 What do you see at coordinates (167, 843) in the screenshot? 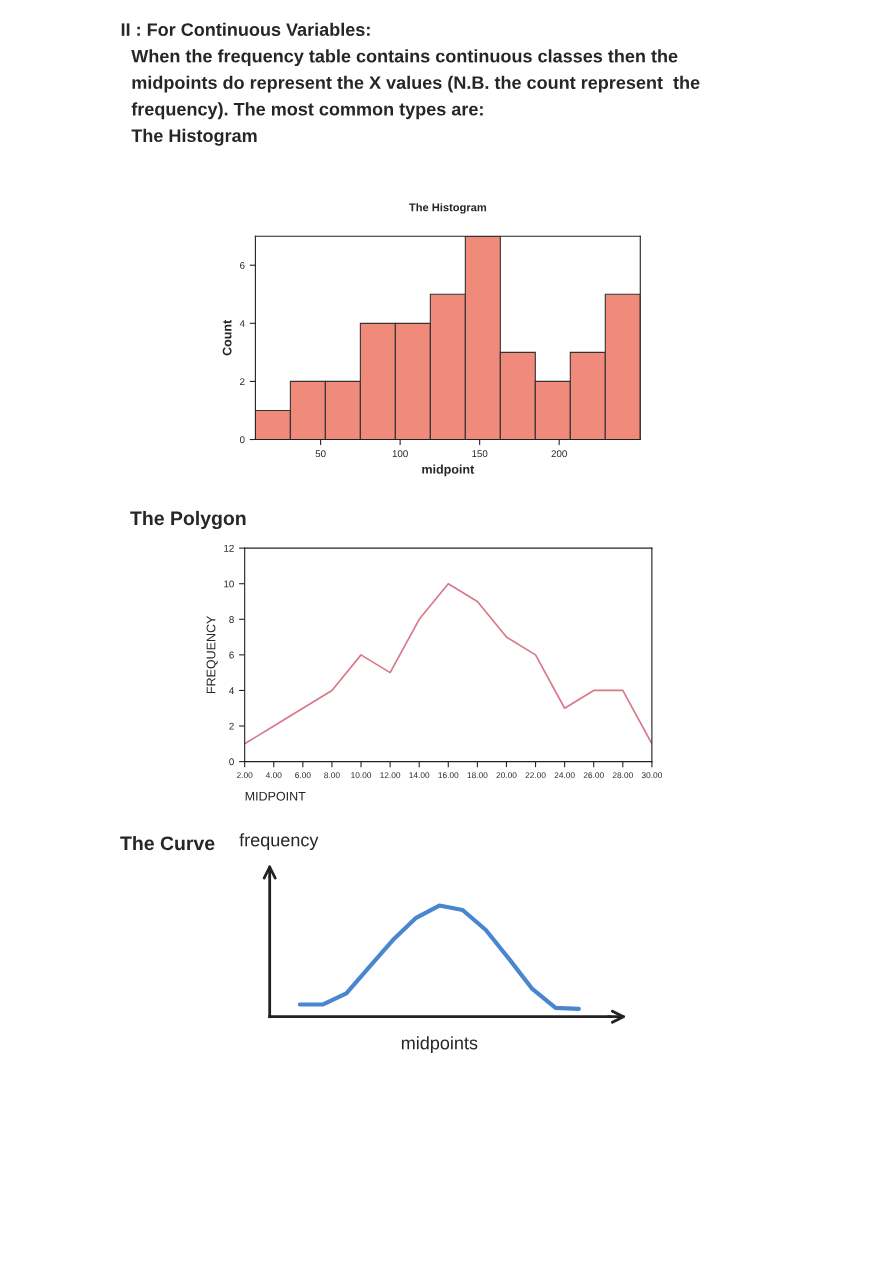
I see `chart-title: The Curve` at bounding box center [167, 843].